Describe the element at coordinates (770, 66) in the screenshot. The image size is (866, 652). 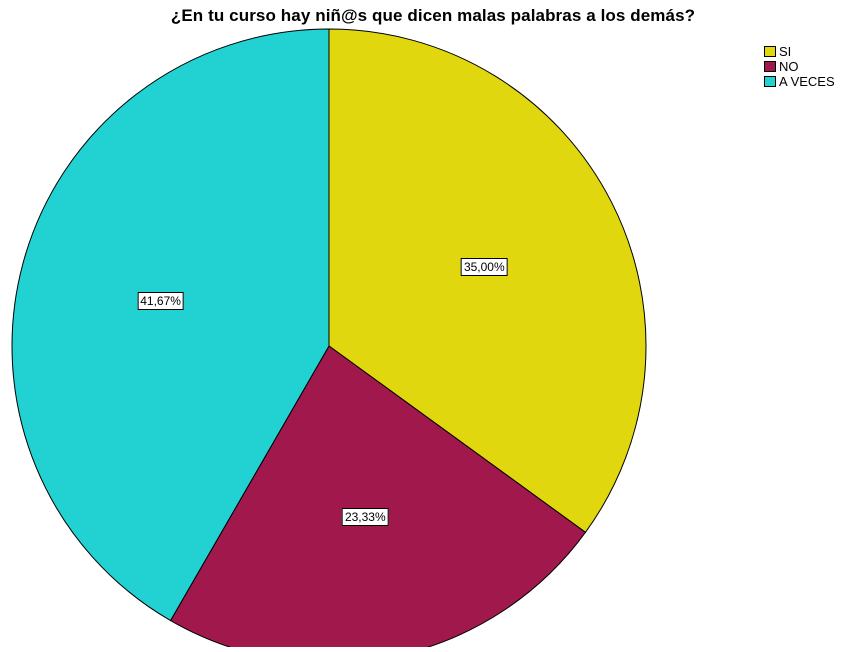
I see `legend-swatch-no` at that location.